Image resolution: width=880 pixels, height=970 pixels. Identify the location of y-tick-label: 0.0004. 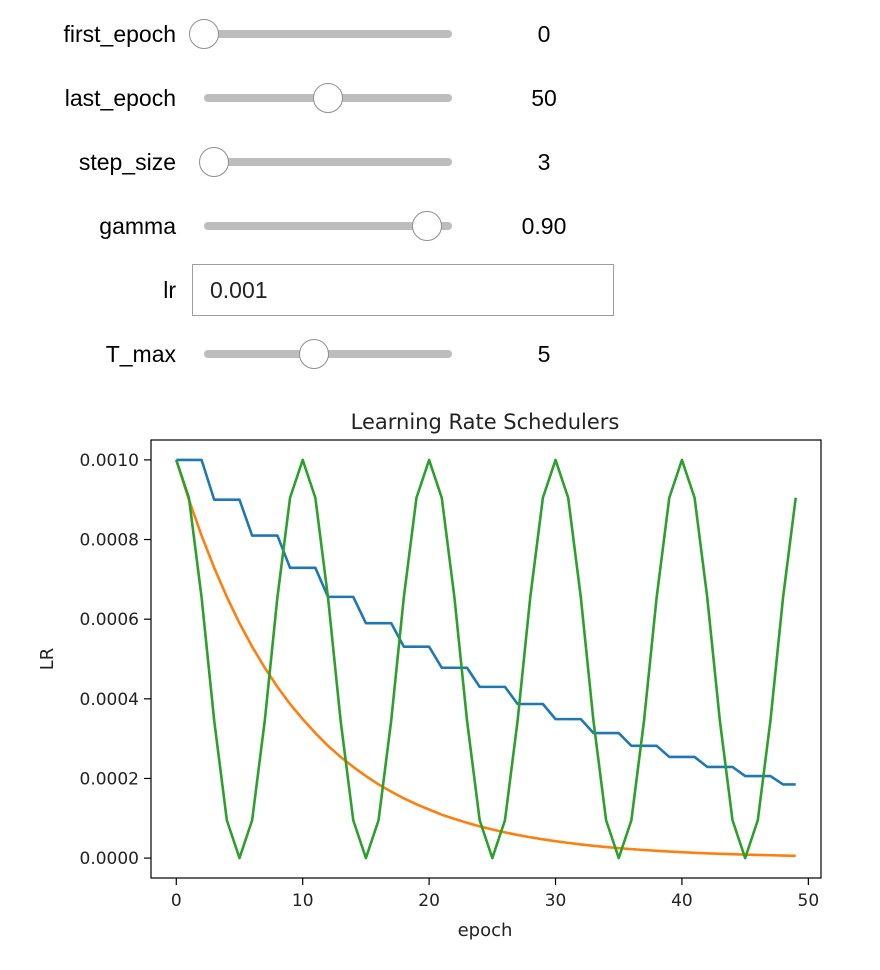
(109, 700).